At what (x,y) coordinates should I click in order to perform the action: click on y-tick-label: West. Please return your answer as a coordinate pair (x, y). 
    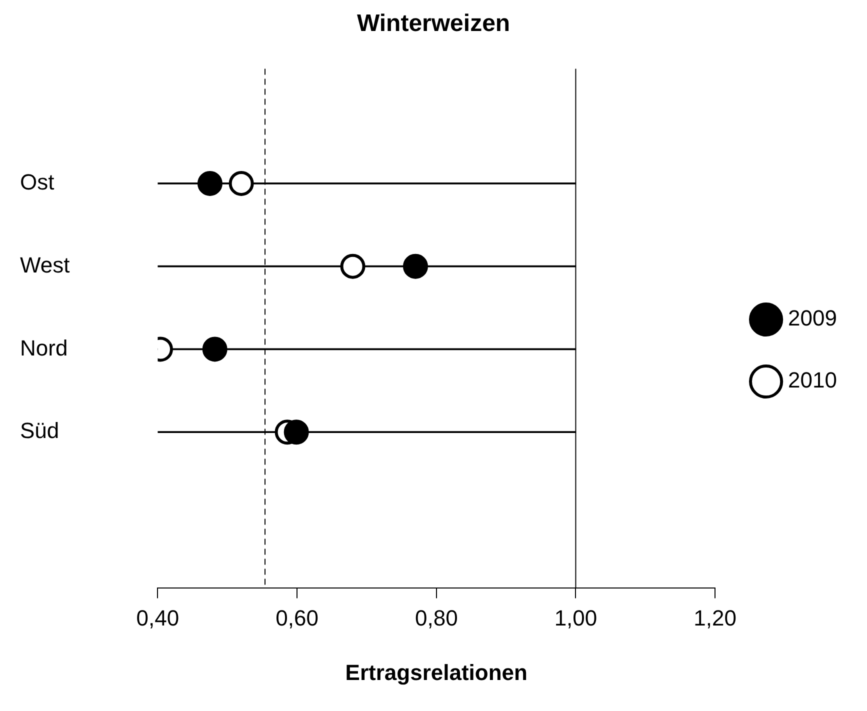
    Looking at the image, I should click on (45, 265).